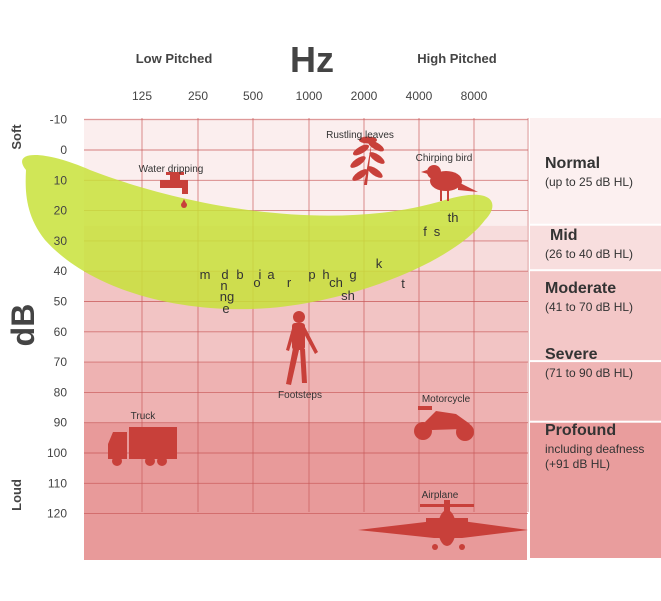 The image size is (661, 601). What do you see at coordinates (595, 316) in the screenshot?
I see `zone-panel-moderate` at bounding box center [595, 316].